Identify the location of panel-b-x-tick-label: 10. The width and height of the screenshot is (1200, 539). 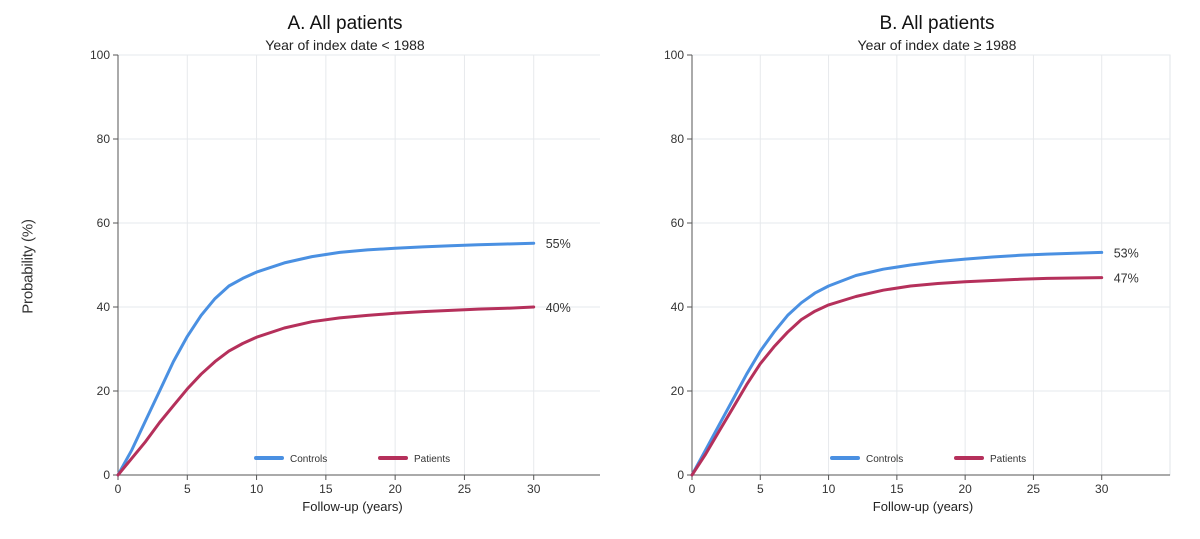
(829, 489).